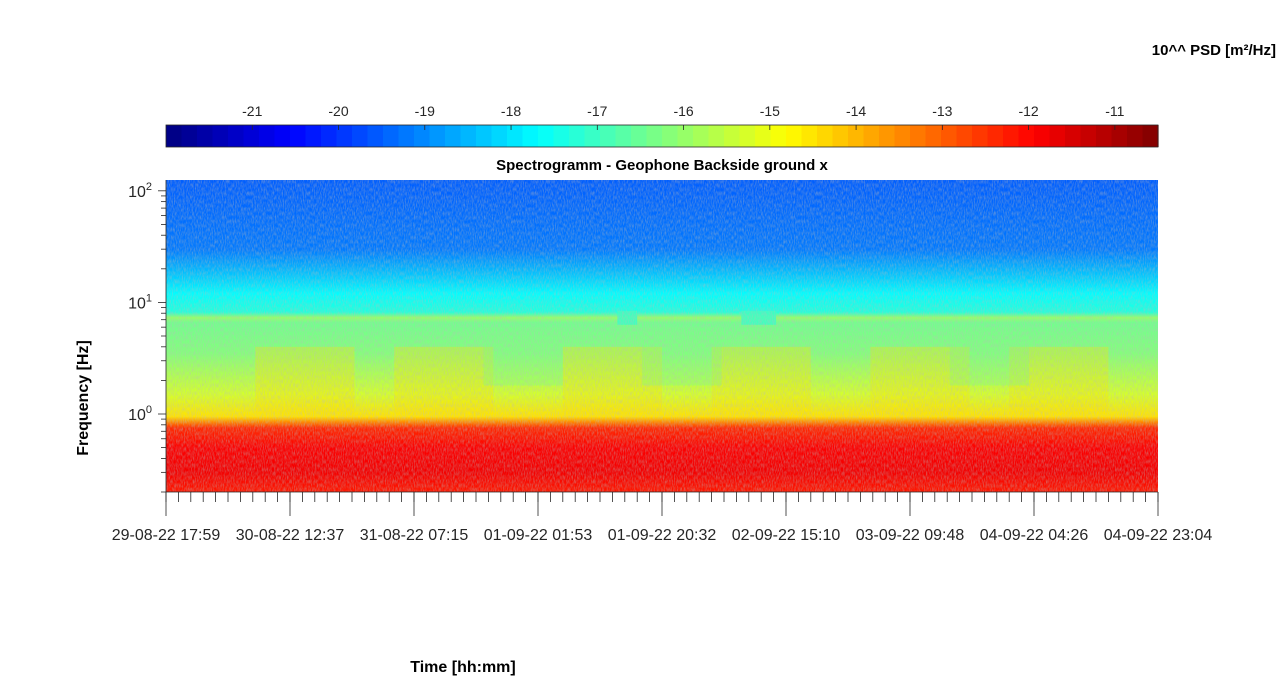 Image resolution: width=1280 pixels, height=682 pixels. I want to click on x-tick-label: 04-09-22 23:04, so click(1158, 535).